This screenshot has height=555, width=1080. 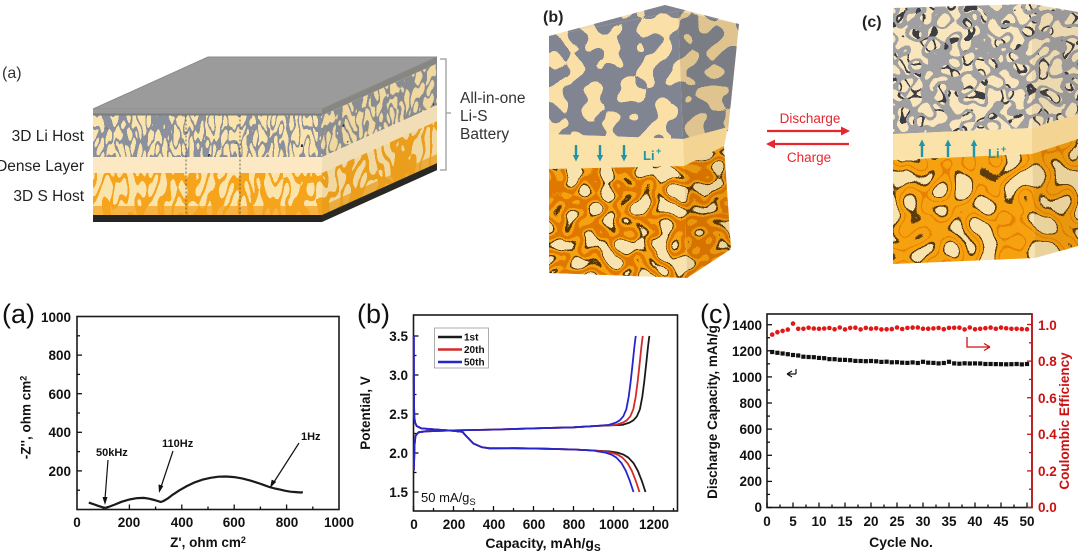 I want to click on svg-text: 50, so click(x=1026, y=521).